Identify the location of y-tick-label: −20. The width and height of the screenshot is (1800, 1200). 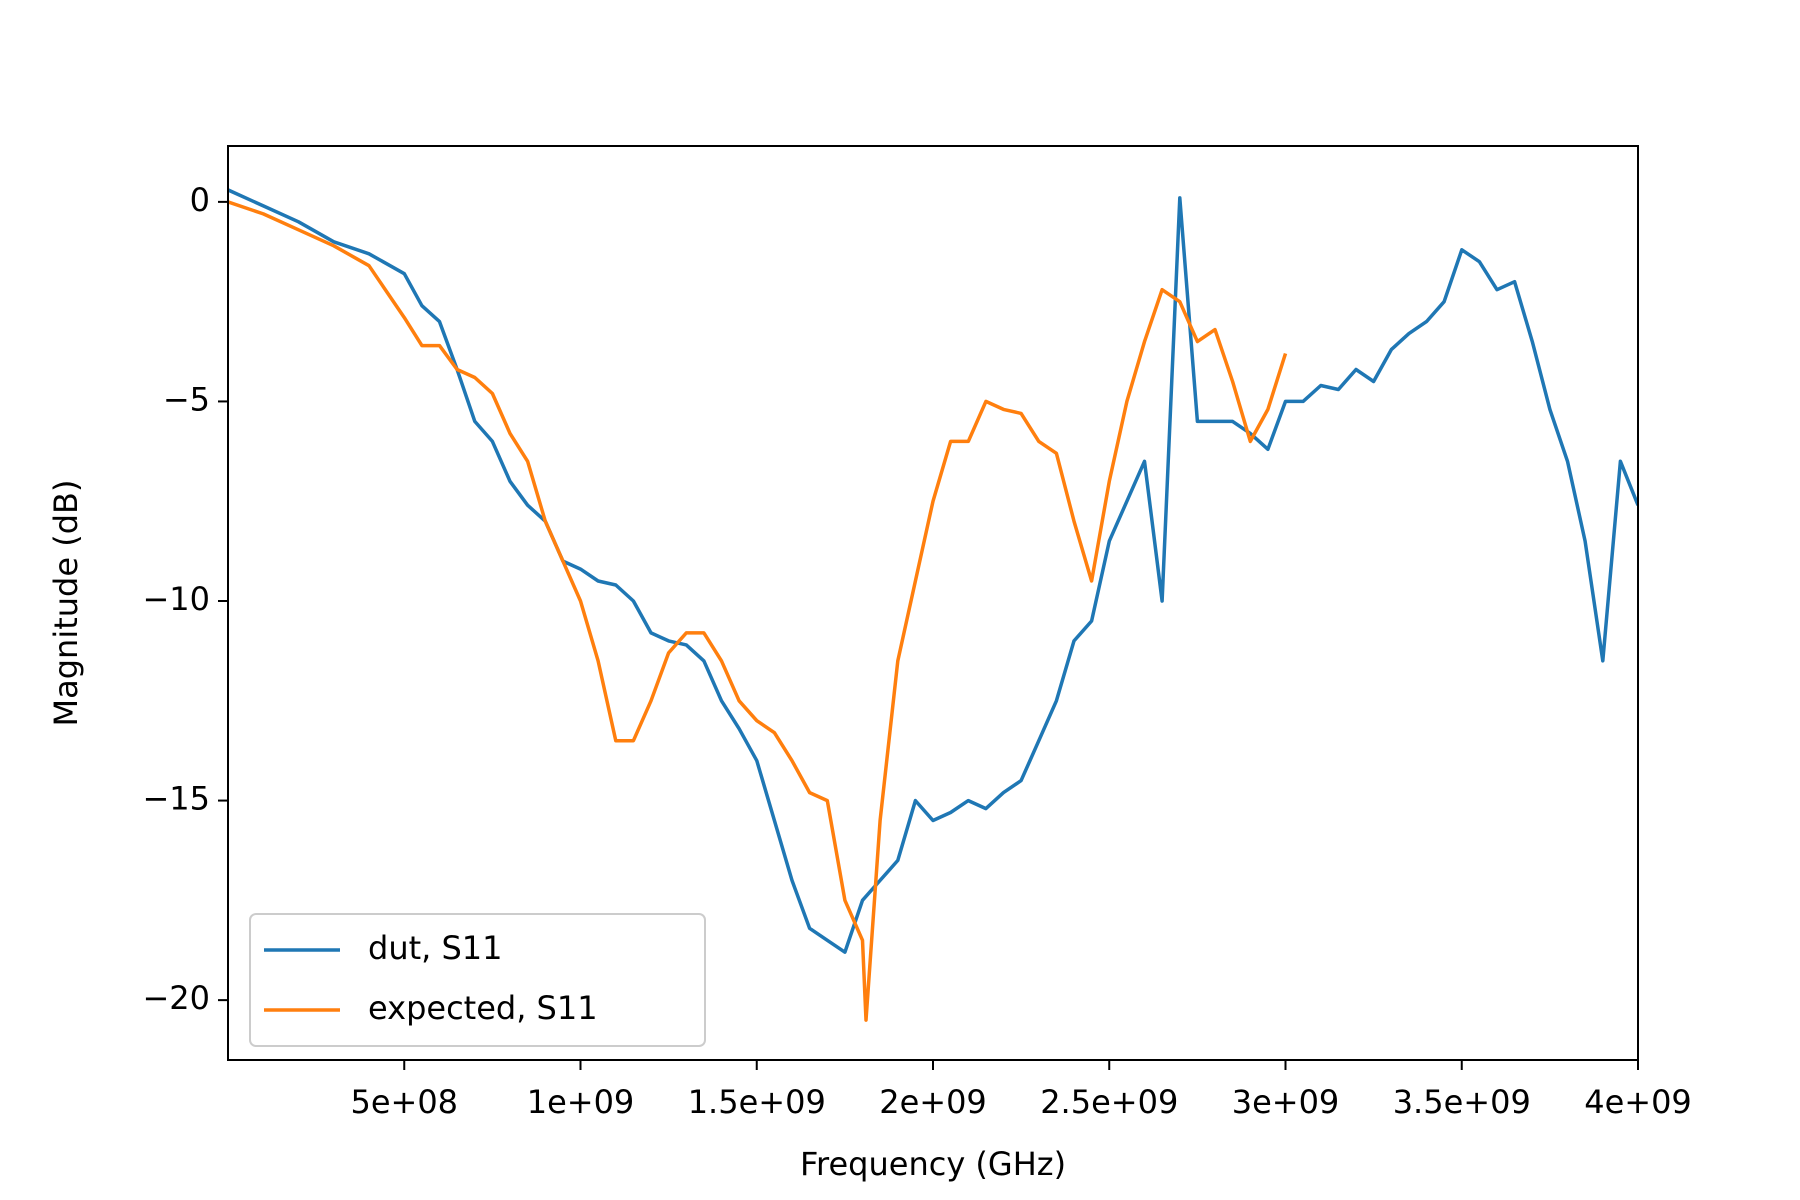
(176, 998).